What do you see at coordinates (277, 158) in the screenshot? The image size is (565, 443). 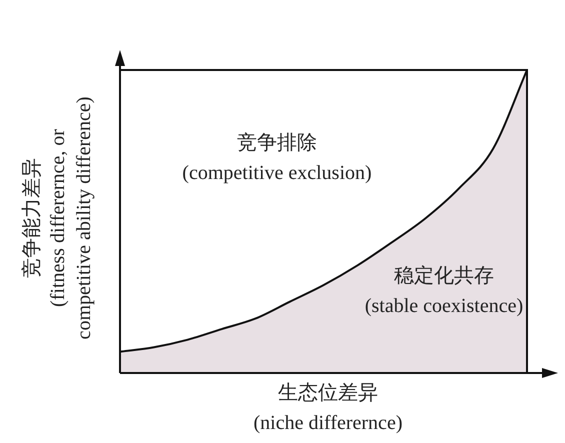 I see `annotation: 竞争排除 (competitive exclusion)` at bounding box center [277, 158].